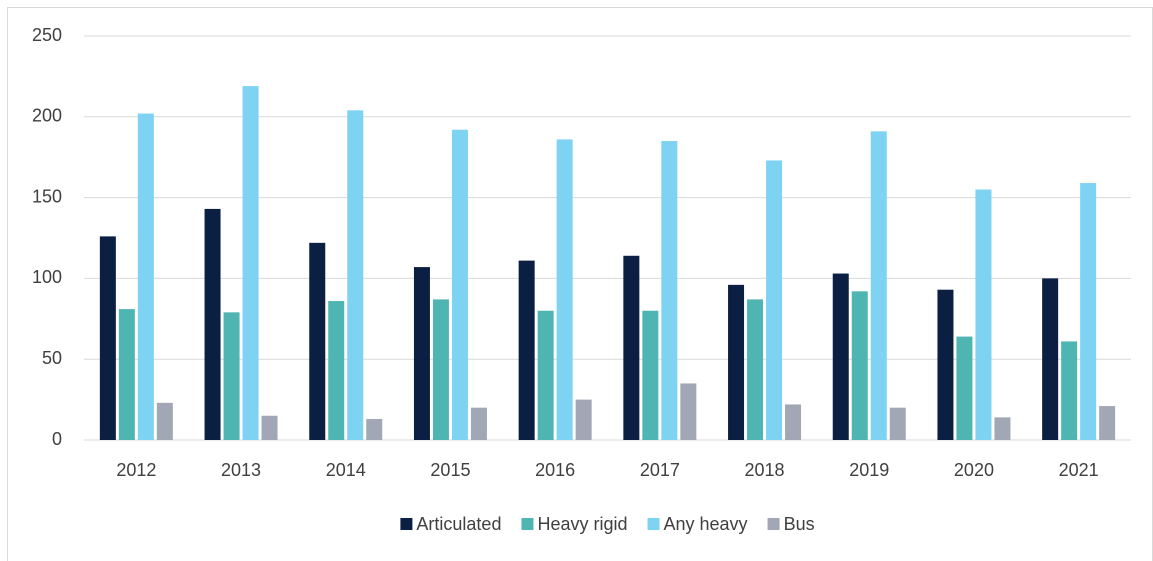 Image resolution: width=1153 pixels, height=561 pixels. What do you see at coordinates (52, 358) in the screenshot?
I see `y-tick-label: 50` at bounding box center [52, 358].